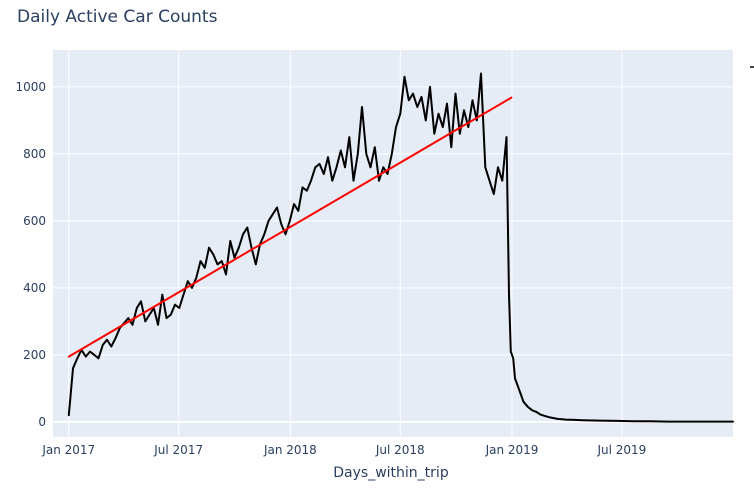 This screenshot has height=497, width=754. I want to click on y-tick-label: 400, so click(34, 288).